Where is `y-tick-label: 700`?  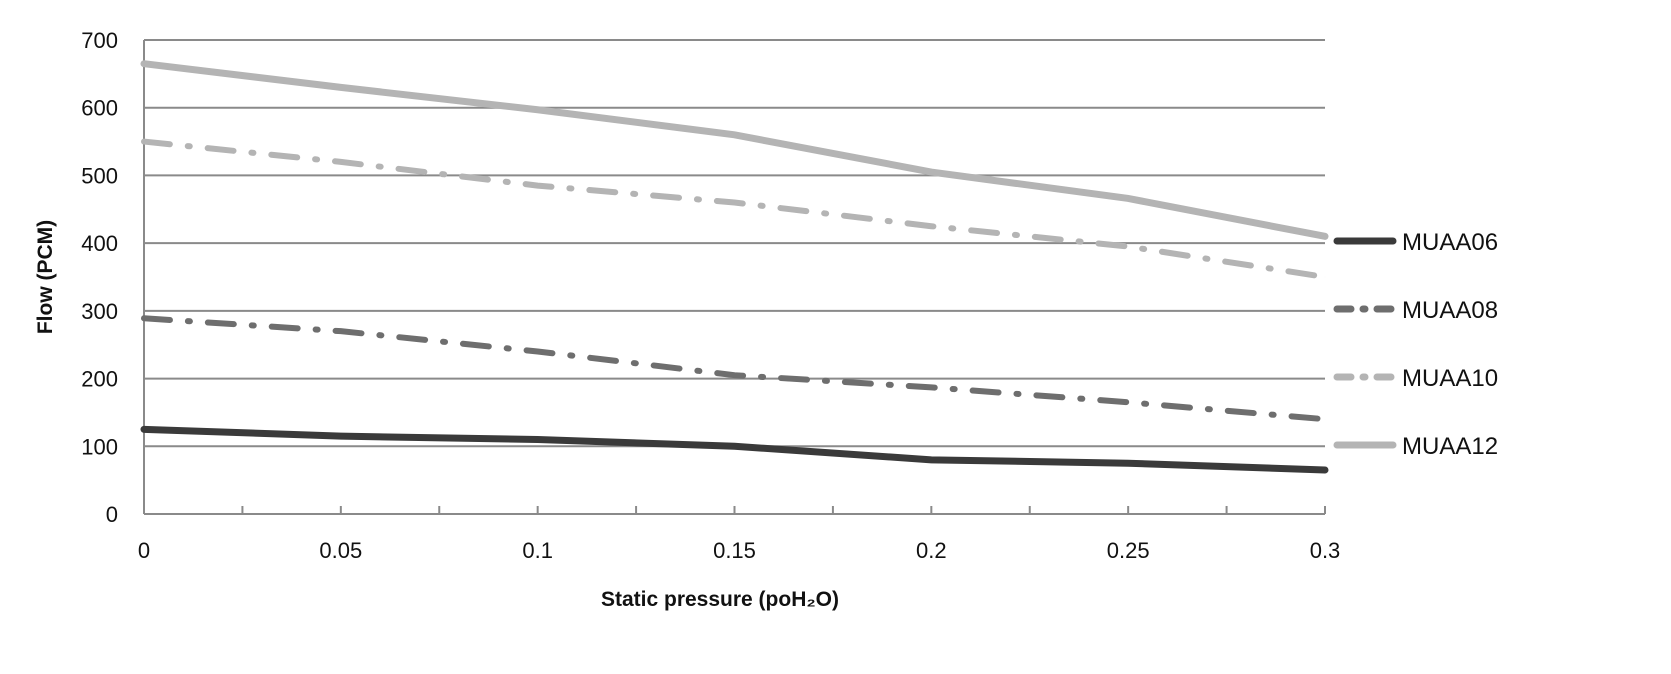 y-tick-label: 700 is located at coordinates (99, 40).